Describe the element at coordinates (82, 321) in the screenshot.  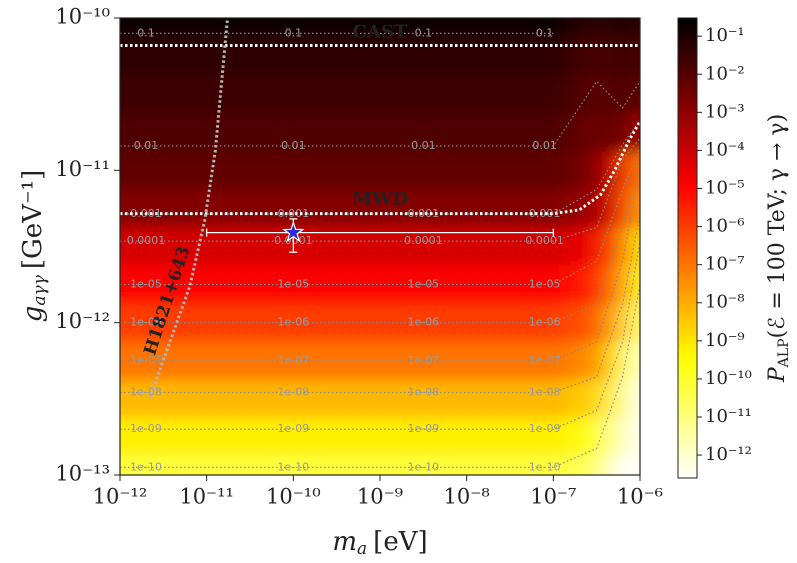
I see `y-tick-label: 10⁻¹²` at that location.